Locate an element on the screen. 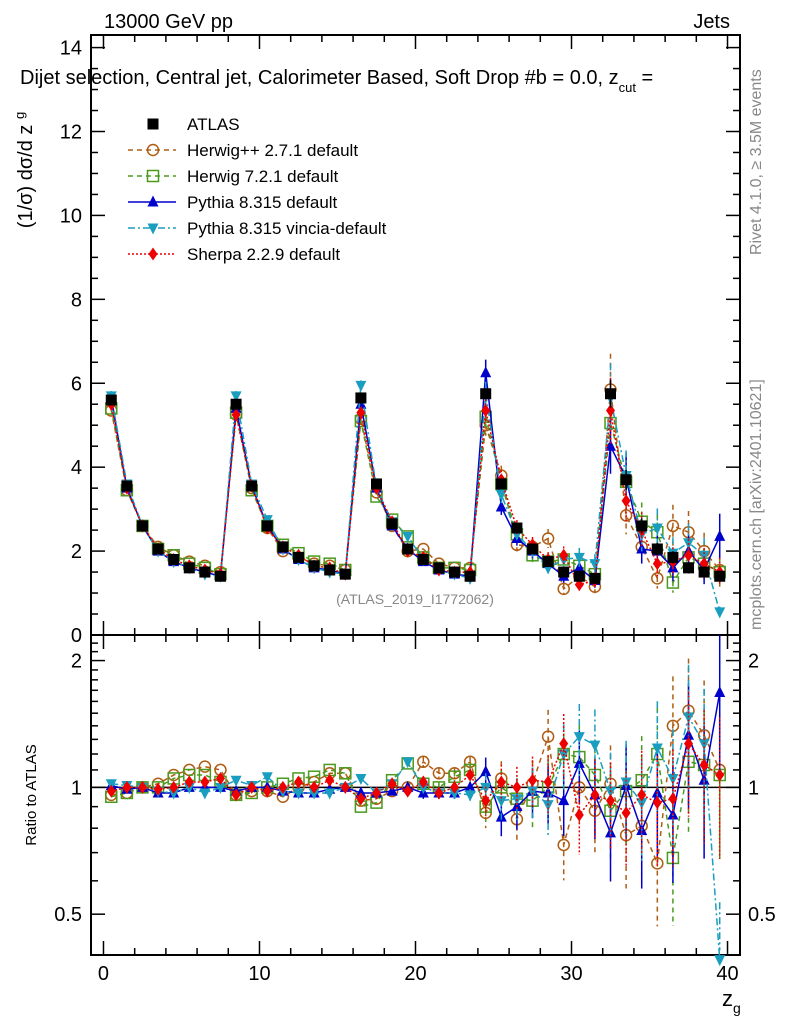 This screenshot has width=786, height=1024. ratio-series-line is located at coordinates (416, 779).